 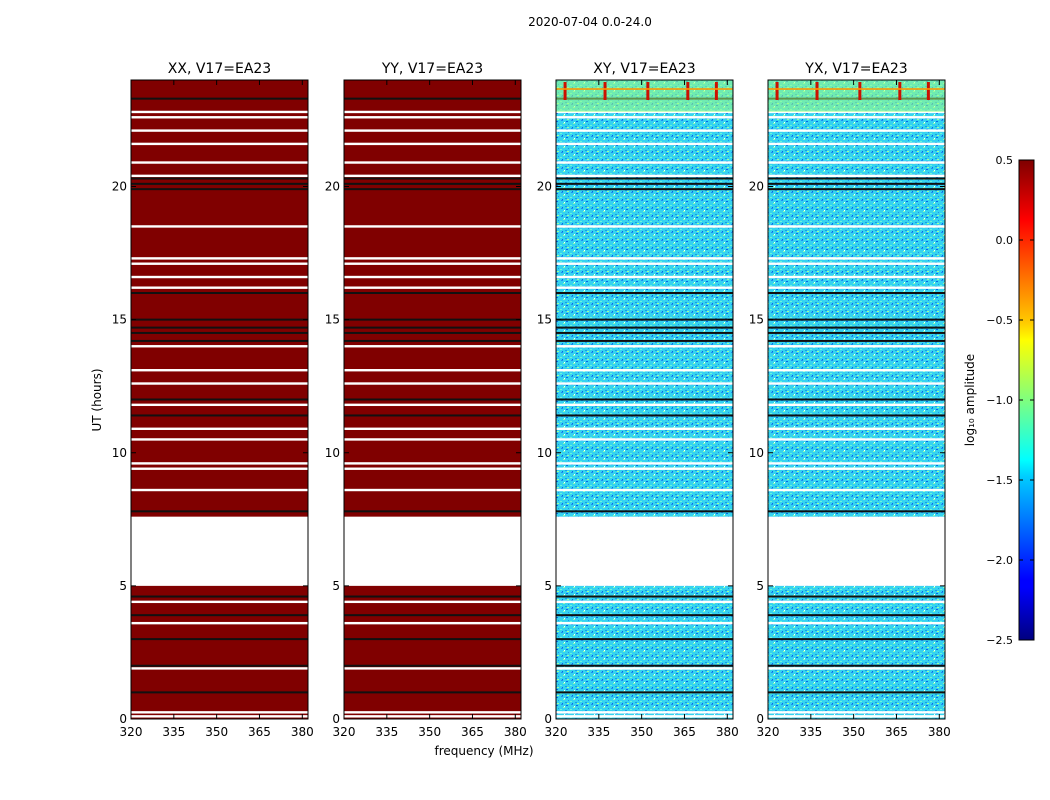 What do you see at coordinates (483, 751) in the screenshot?
I see `x-axis-label: frequency (MHz)` at bounding box center [483, 751].